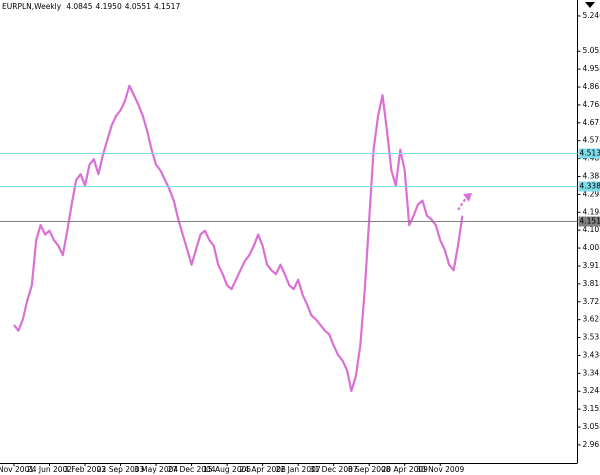  What do you see at coordinates (591, 283) in the screenshot?
I see `y-tick-label: 3.8180` at bounding box center [591, 283].